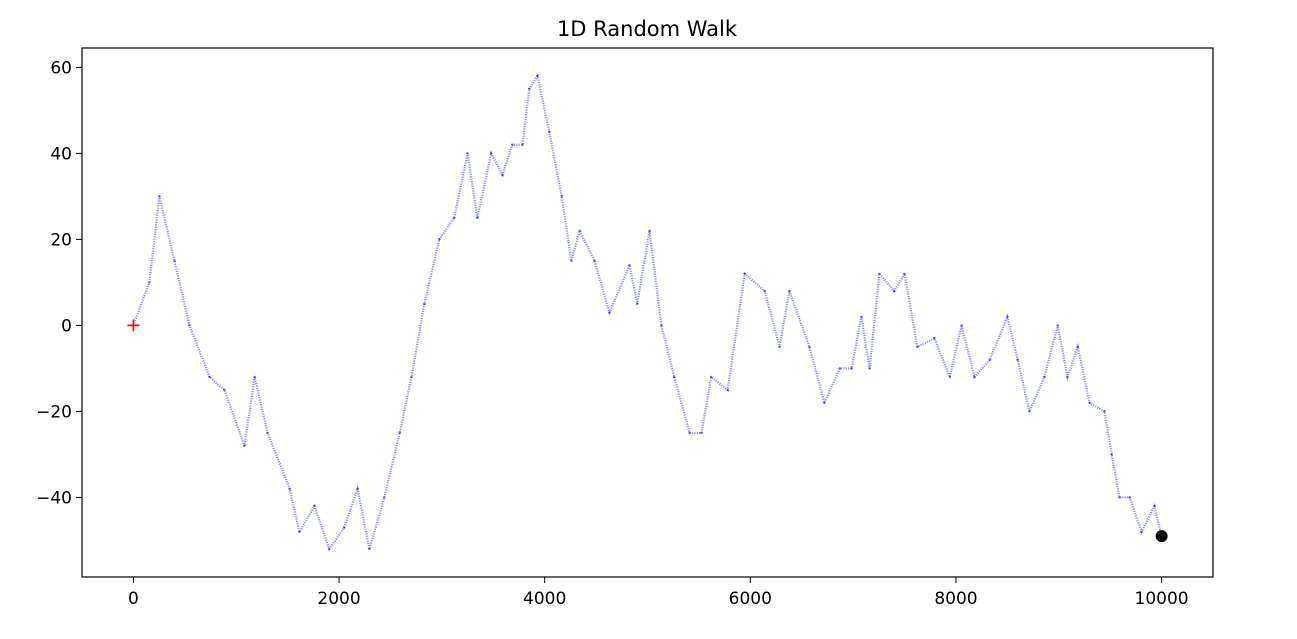 This screenshot has width=1297, height=639. What do you see at coordinates (54, 498) in the screenshot?
I see `y-tick-label: −40` at bounding box center [54, 498].